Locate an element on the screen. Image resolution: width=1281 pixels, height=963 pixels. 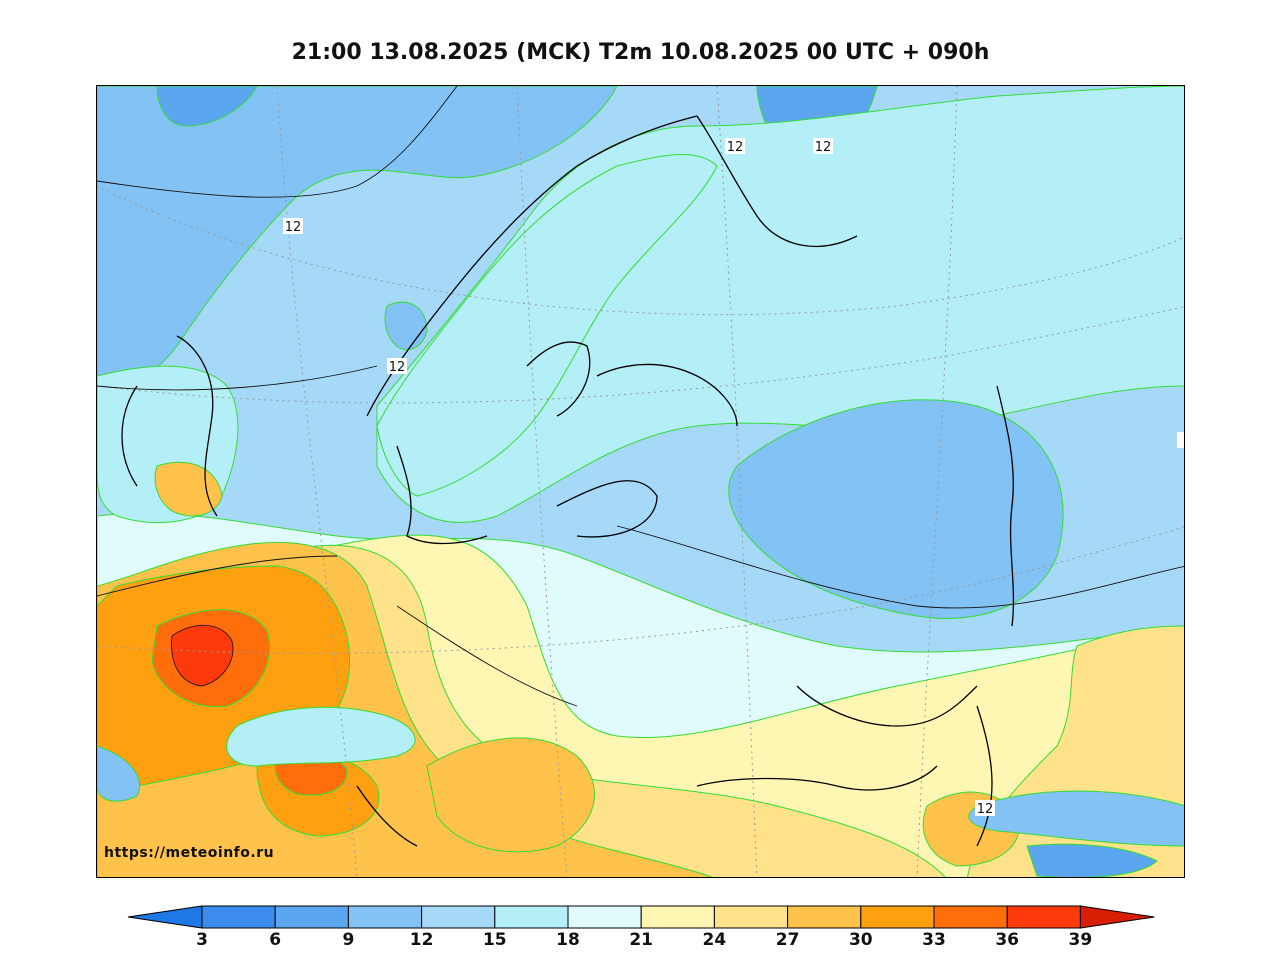
colorbar is located at coordinates (641, 917).